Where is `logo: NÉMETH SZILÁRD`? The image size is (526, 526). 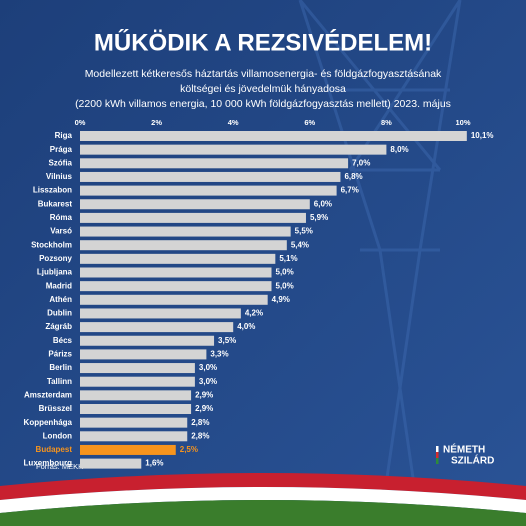 logo: NÉMETH SZILÁRD is located at coordinates (465, 455).